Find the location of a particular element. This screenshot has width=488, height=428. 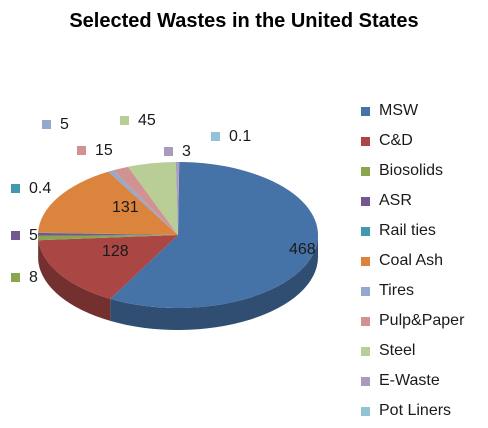

legend-label: Pot Liners is located at coordinates (415, 410).